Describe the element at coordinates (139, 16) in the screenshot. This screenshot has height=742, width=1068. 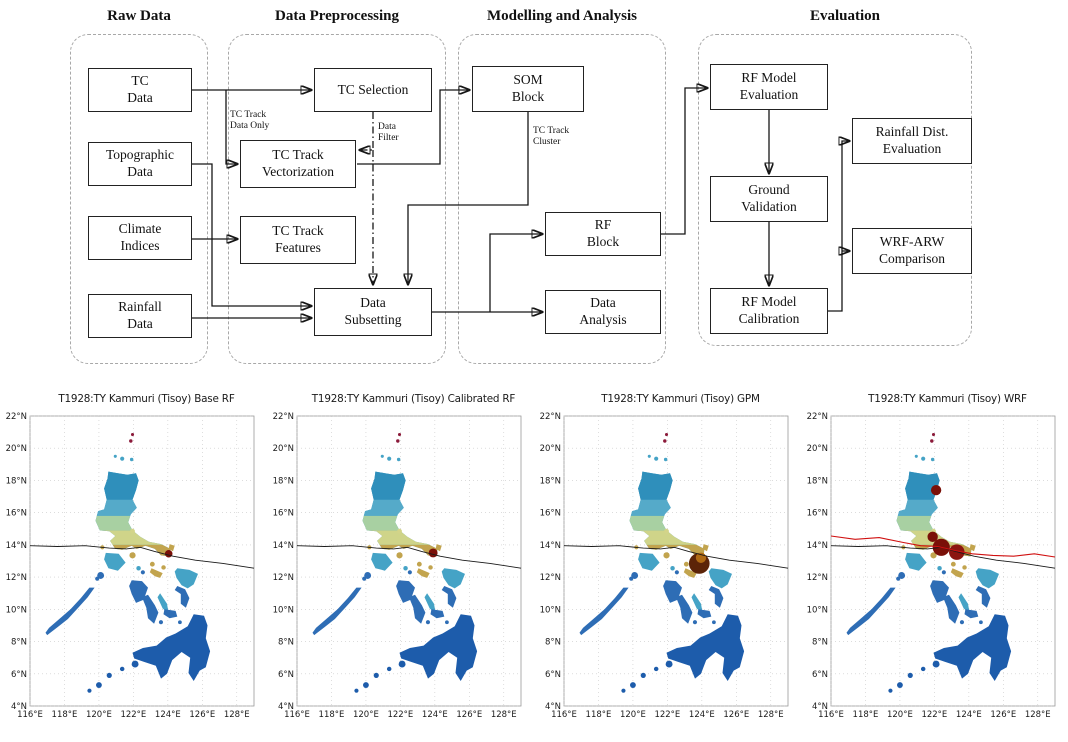
I see `section-title-raw-data: Raw Data` at that location.